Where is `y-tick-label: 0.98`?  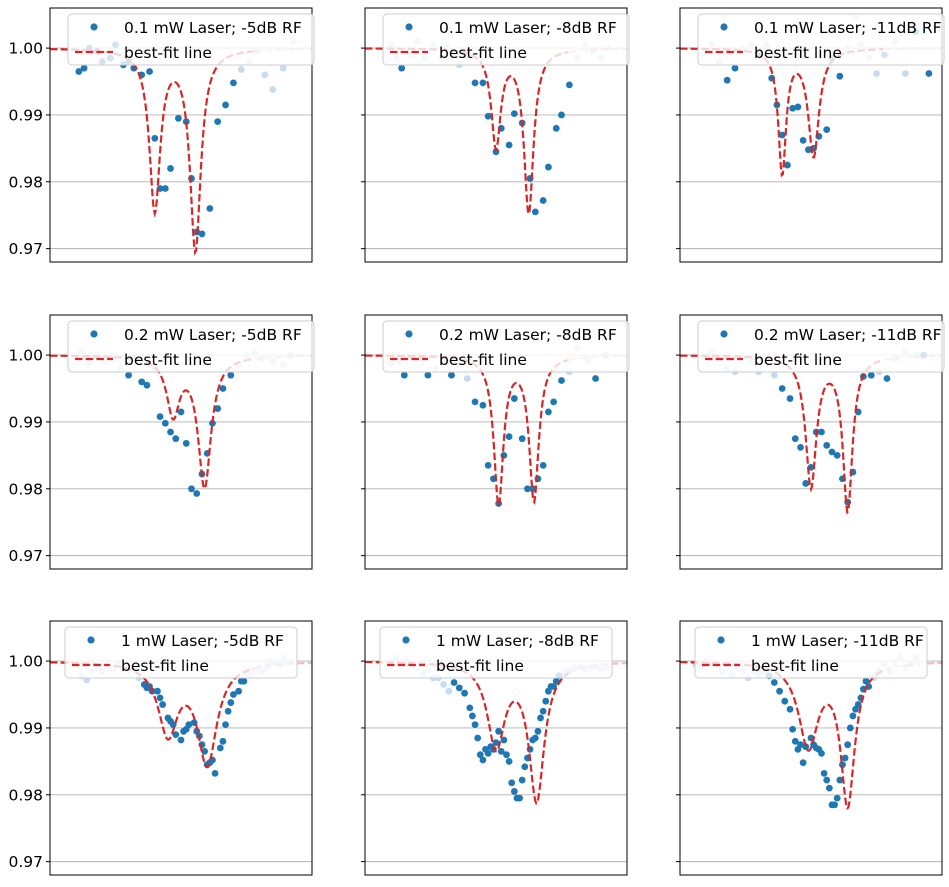
y-tick-label: 0.98 is located at coordinates (25, 489).